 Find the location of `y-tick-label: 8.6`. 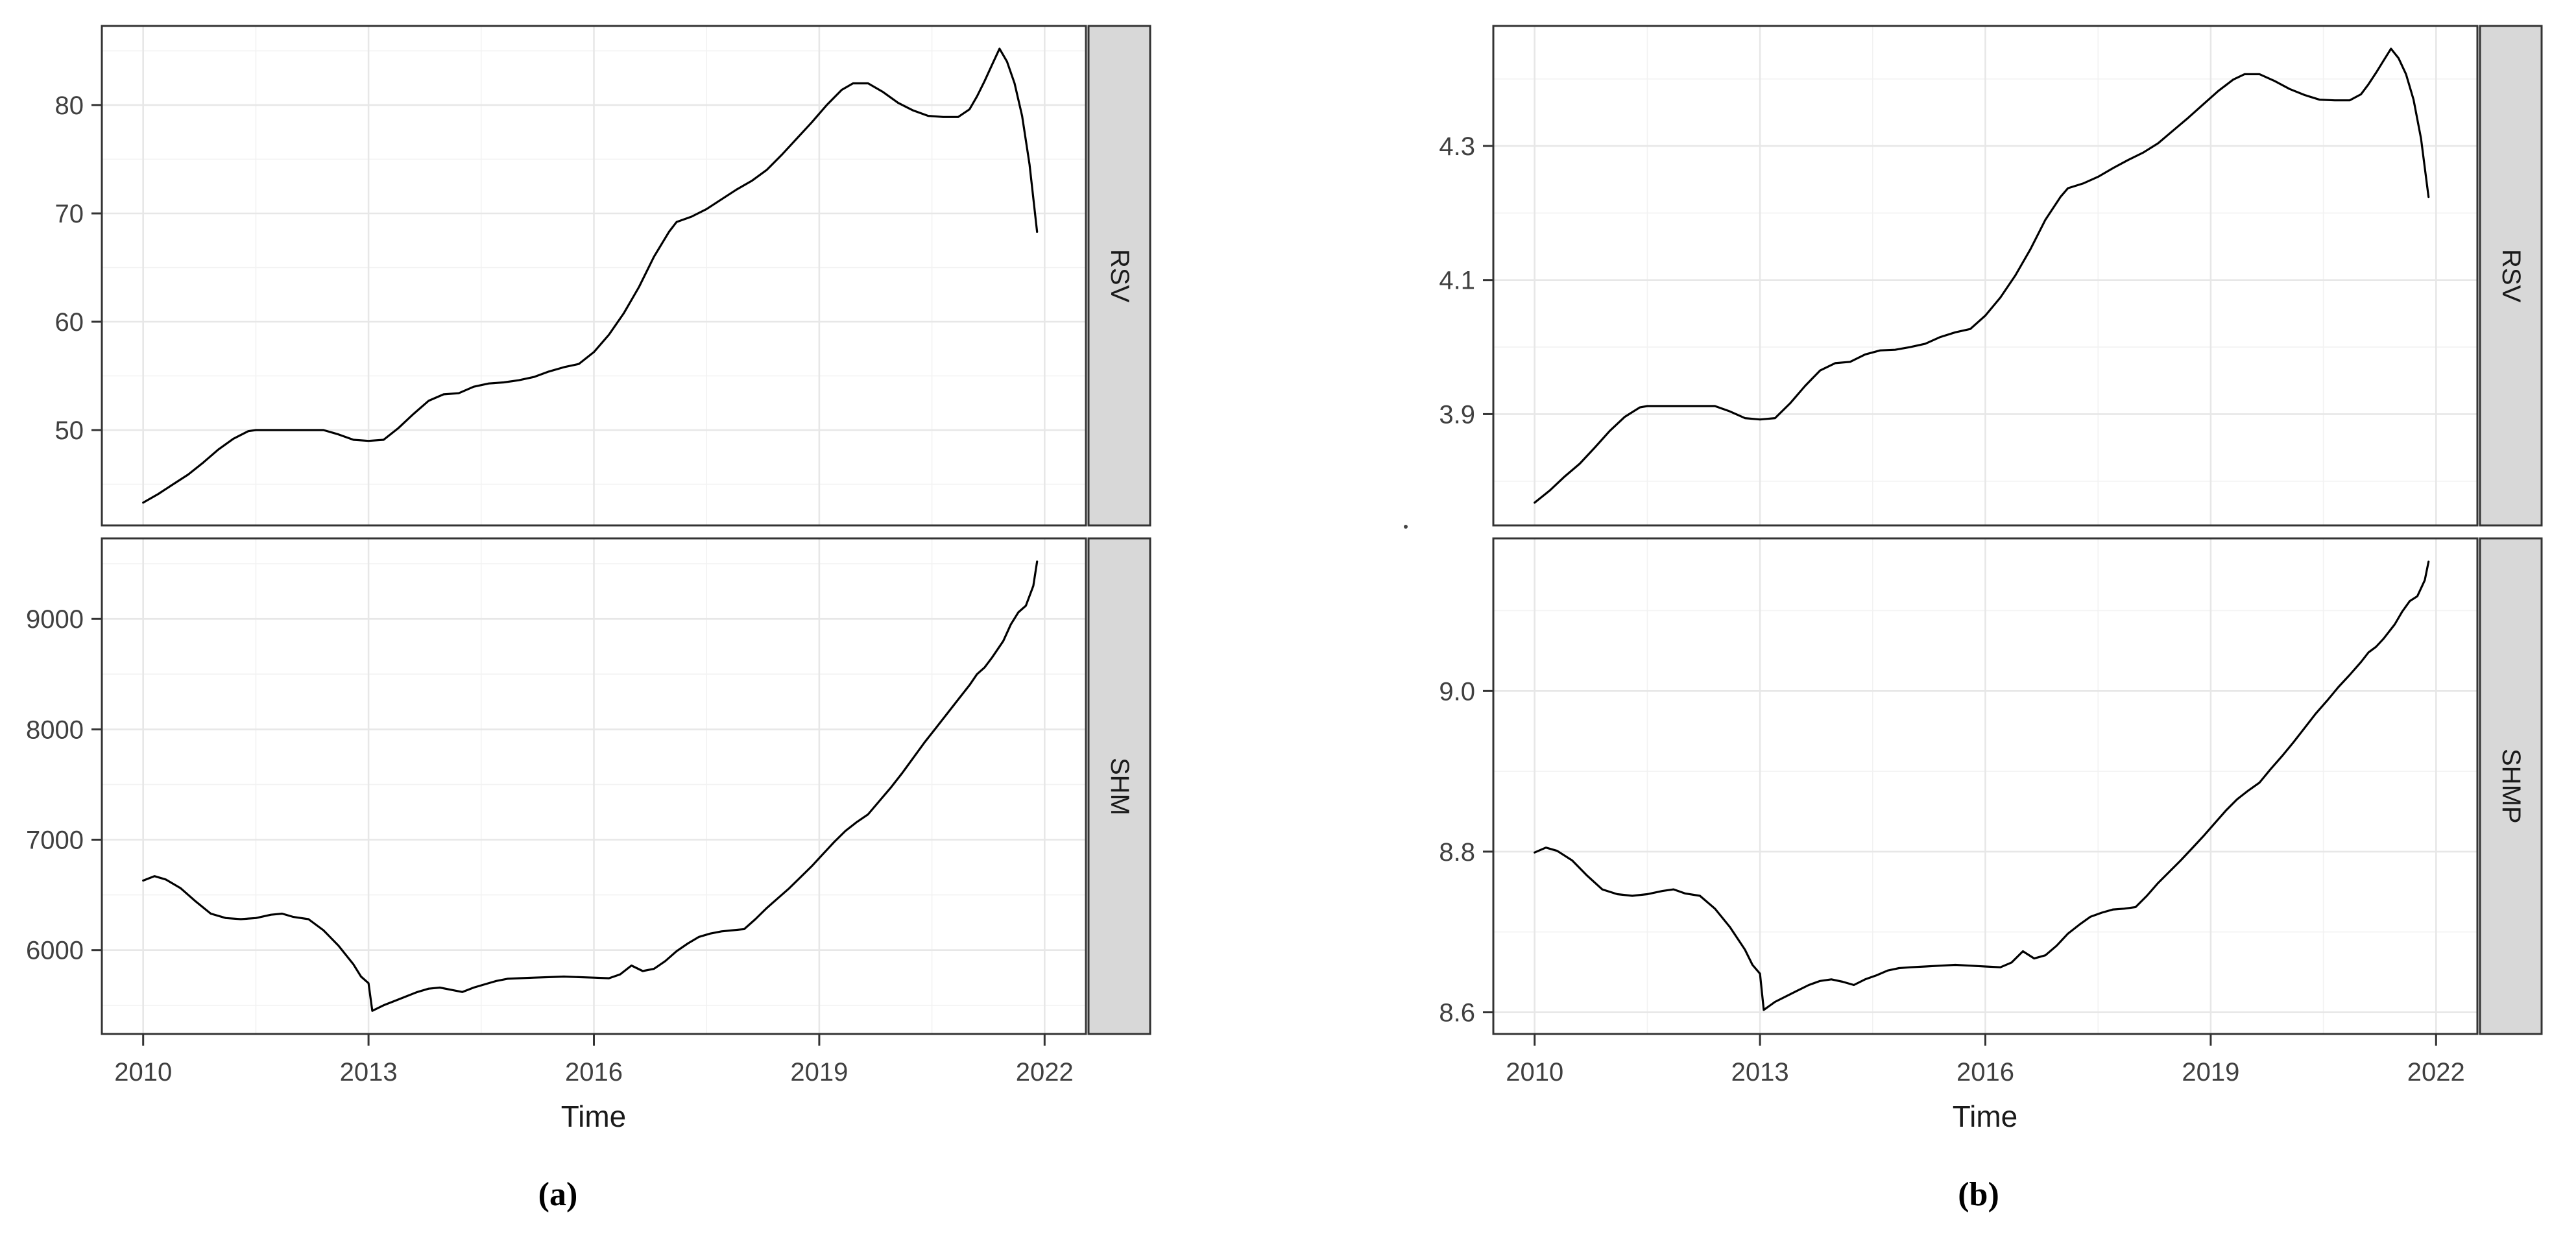

y-tick-label: 8.6 is located at coordinates (1457, 1013).